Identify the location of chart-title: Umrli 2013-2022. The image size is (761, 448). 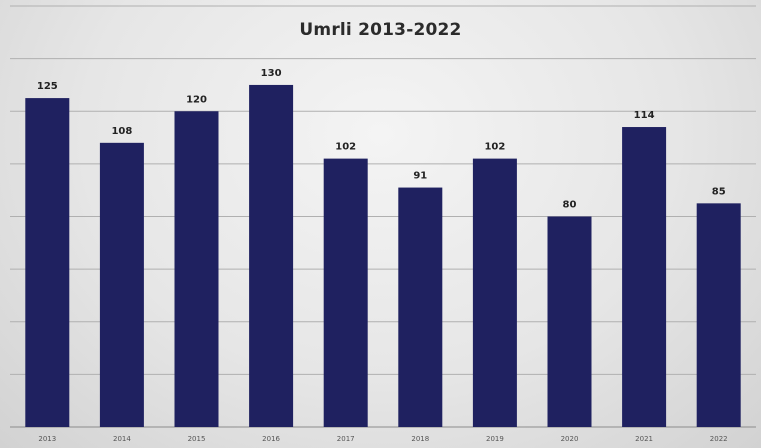
(380, 30).